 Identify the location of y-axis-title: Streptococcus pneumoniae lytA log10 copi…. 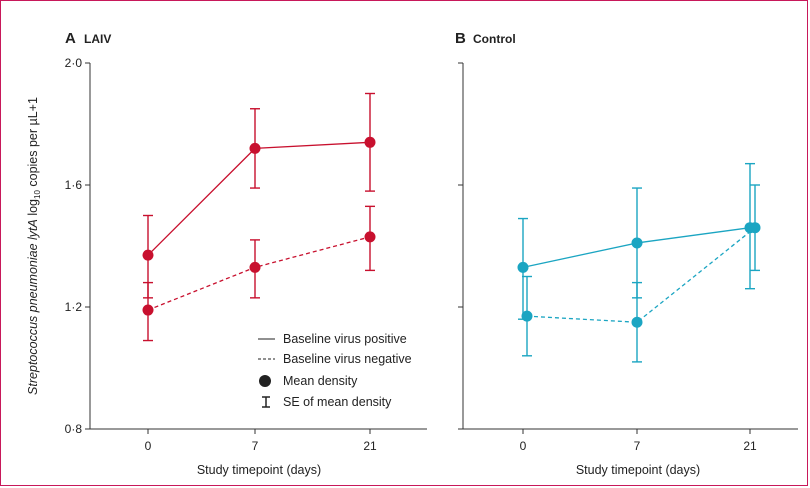
(34, 246).